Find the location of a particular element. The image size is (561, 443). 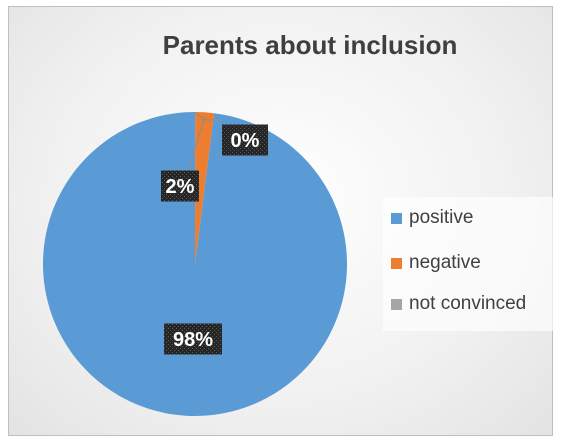

legend-label-not-convinced: not convinced is located at coordinates (468, 303).